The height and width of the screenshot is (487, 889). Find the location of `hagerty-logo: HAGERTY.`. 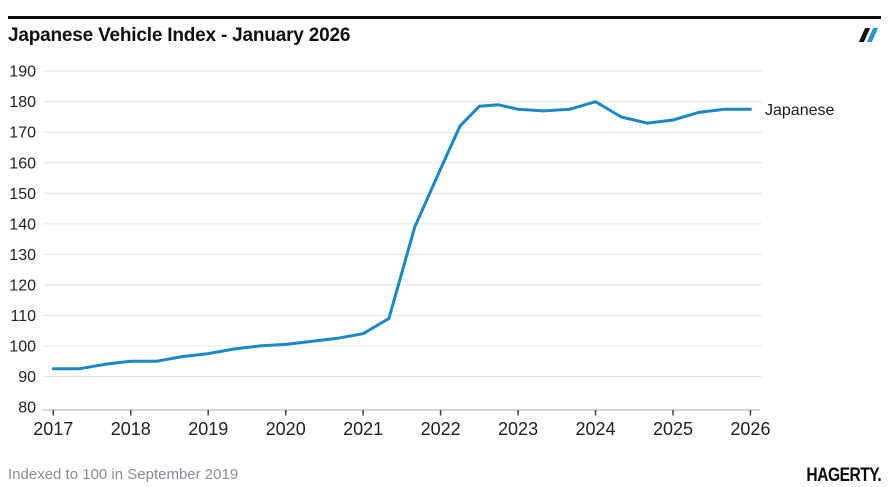

hagerty-logo: HAGERTY. is located at coordinates (843, 475).